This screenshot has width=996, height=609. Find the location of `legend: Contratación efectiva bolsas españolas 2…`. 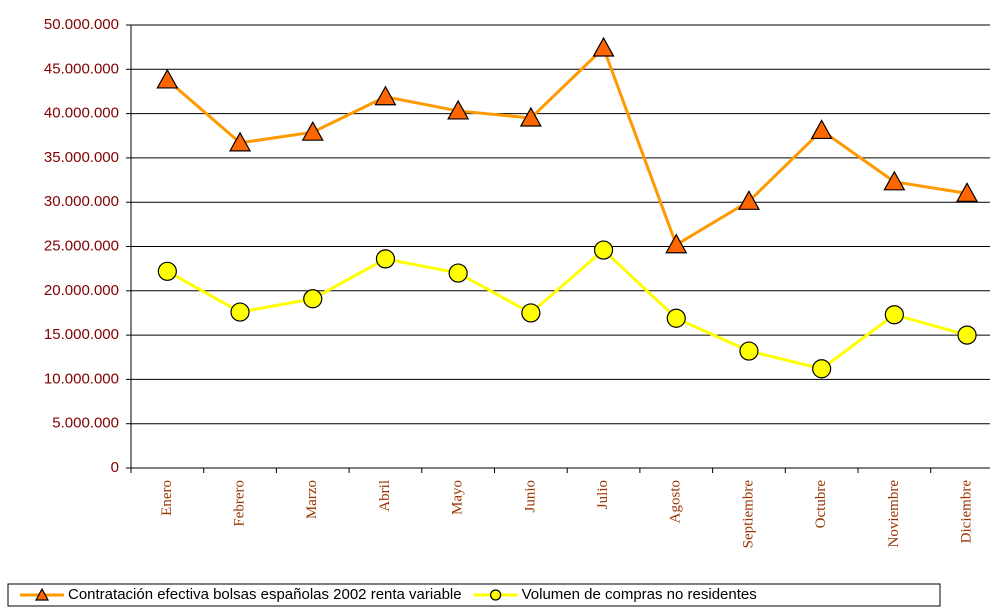

legend: Contratación efectiva bolsas españolas 2… is located at coordinates (474, 595).